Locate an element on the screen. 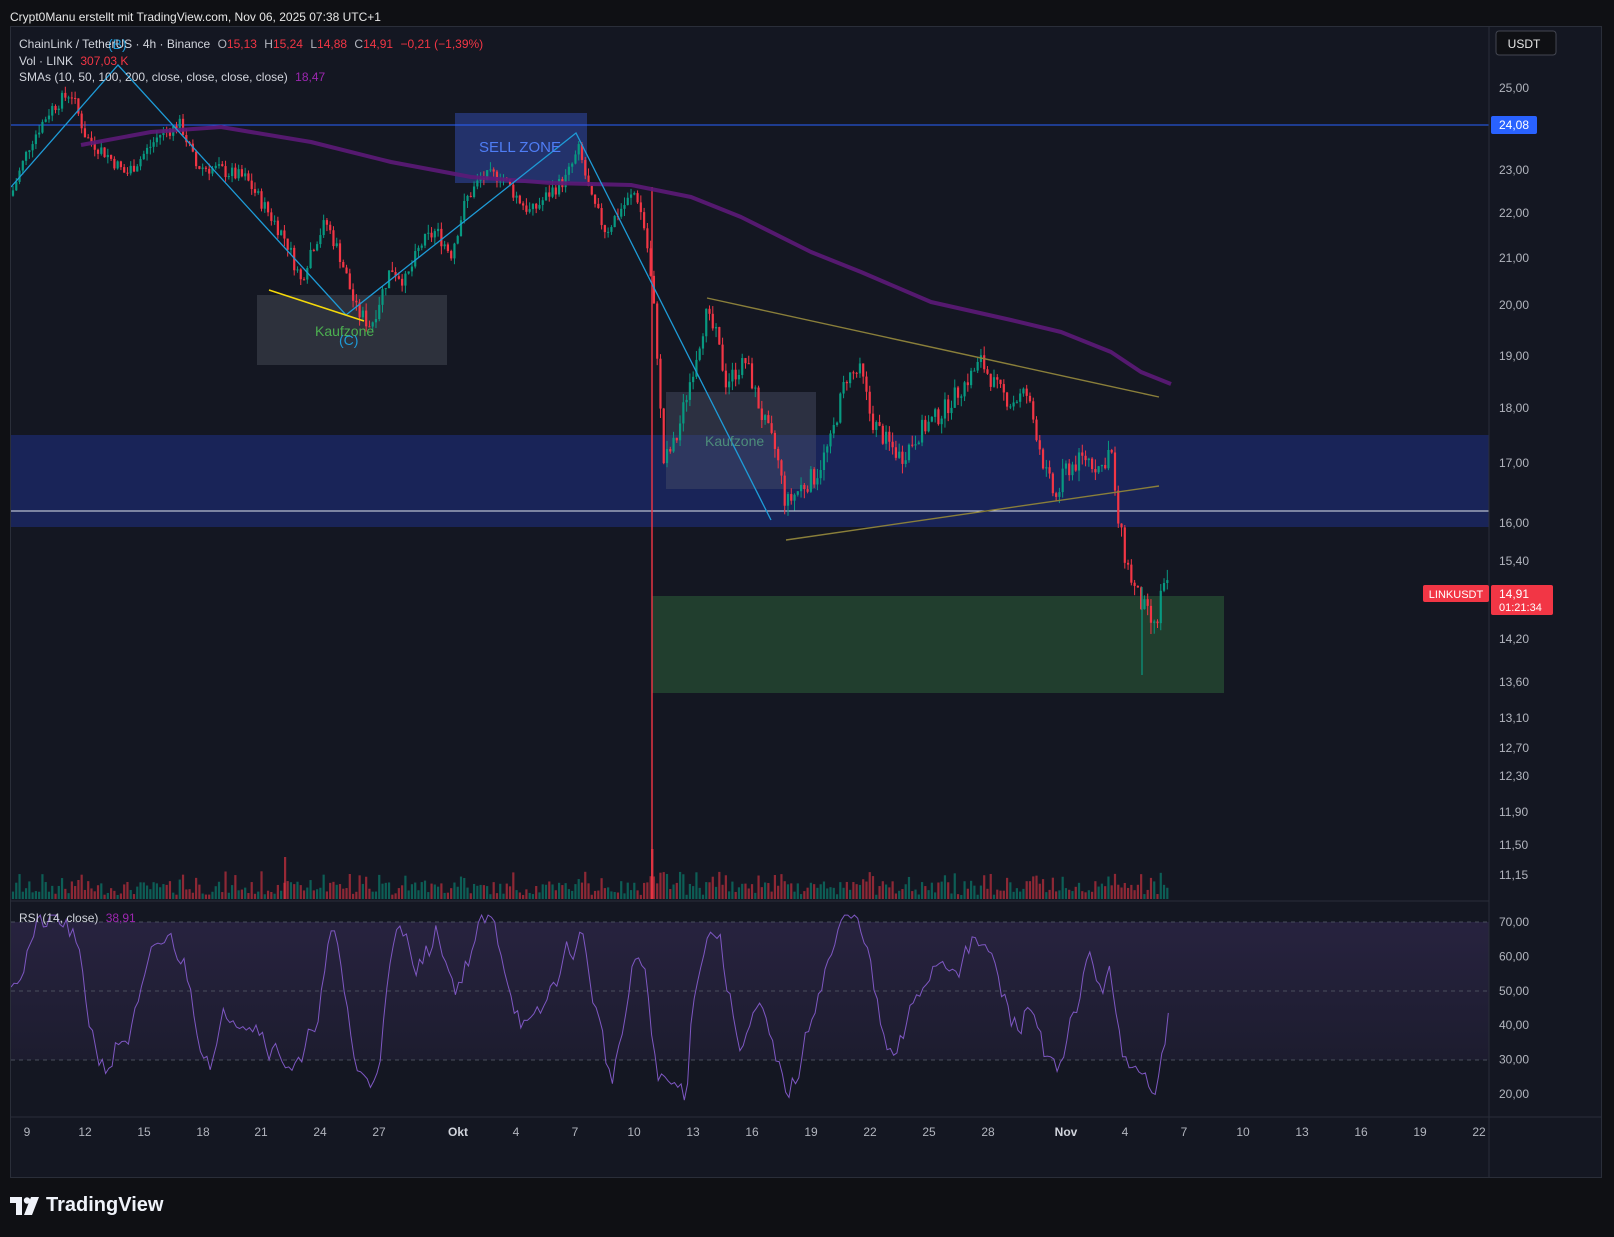  symbol-title: ChainLink / TetherUS · 4h · Binance is located at coordinates (115, 44).